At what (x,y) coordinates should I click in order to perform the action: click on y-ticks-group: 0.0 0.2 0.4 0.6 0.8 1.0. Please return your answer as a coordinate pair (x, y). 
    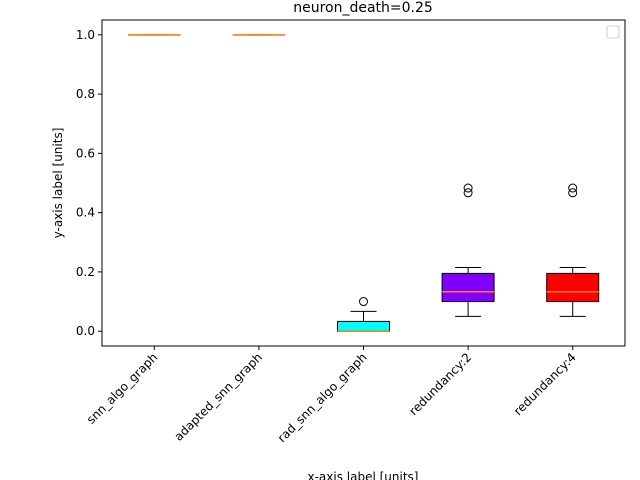
    Looking at the image, I should click on (89, 183).